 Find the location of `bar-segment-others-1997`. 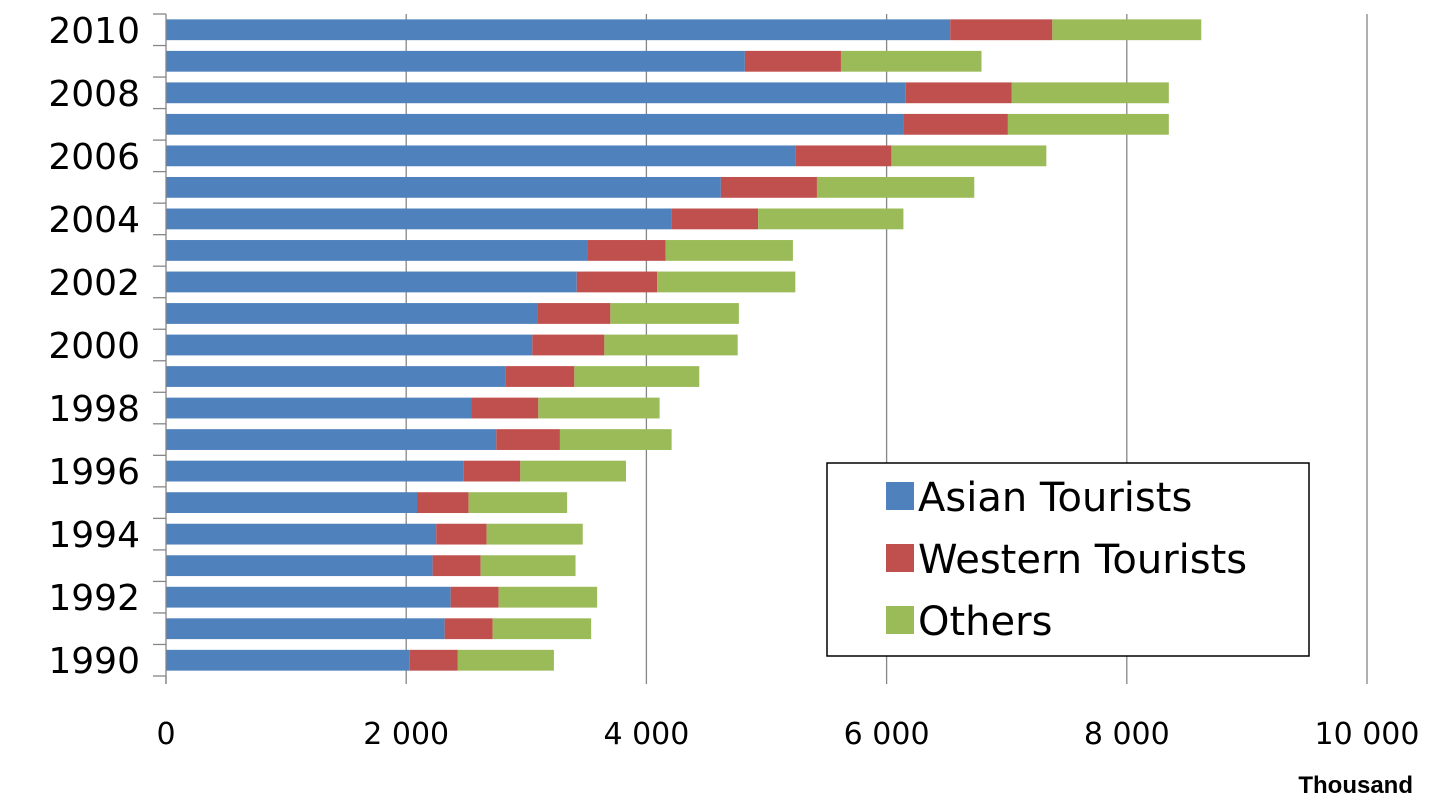

bar-segment-others-1997 is located at coordinates (615, 439).